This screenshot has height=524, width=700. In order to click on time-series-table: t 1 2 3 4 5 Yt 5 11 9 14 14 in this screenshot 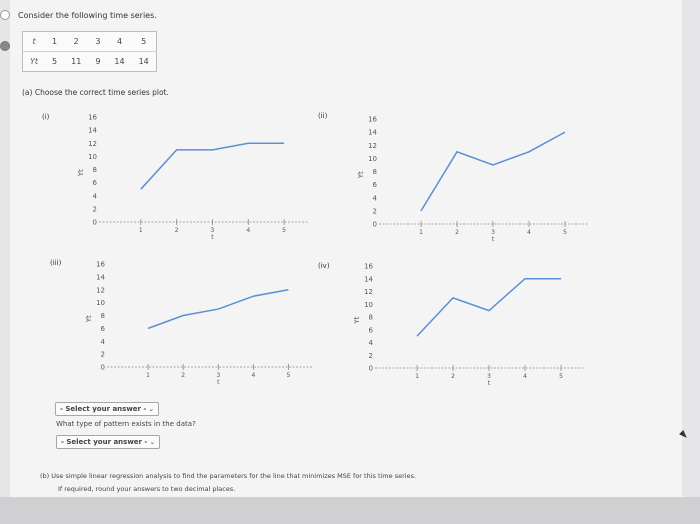, I will do `click(89, 51)`.